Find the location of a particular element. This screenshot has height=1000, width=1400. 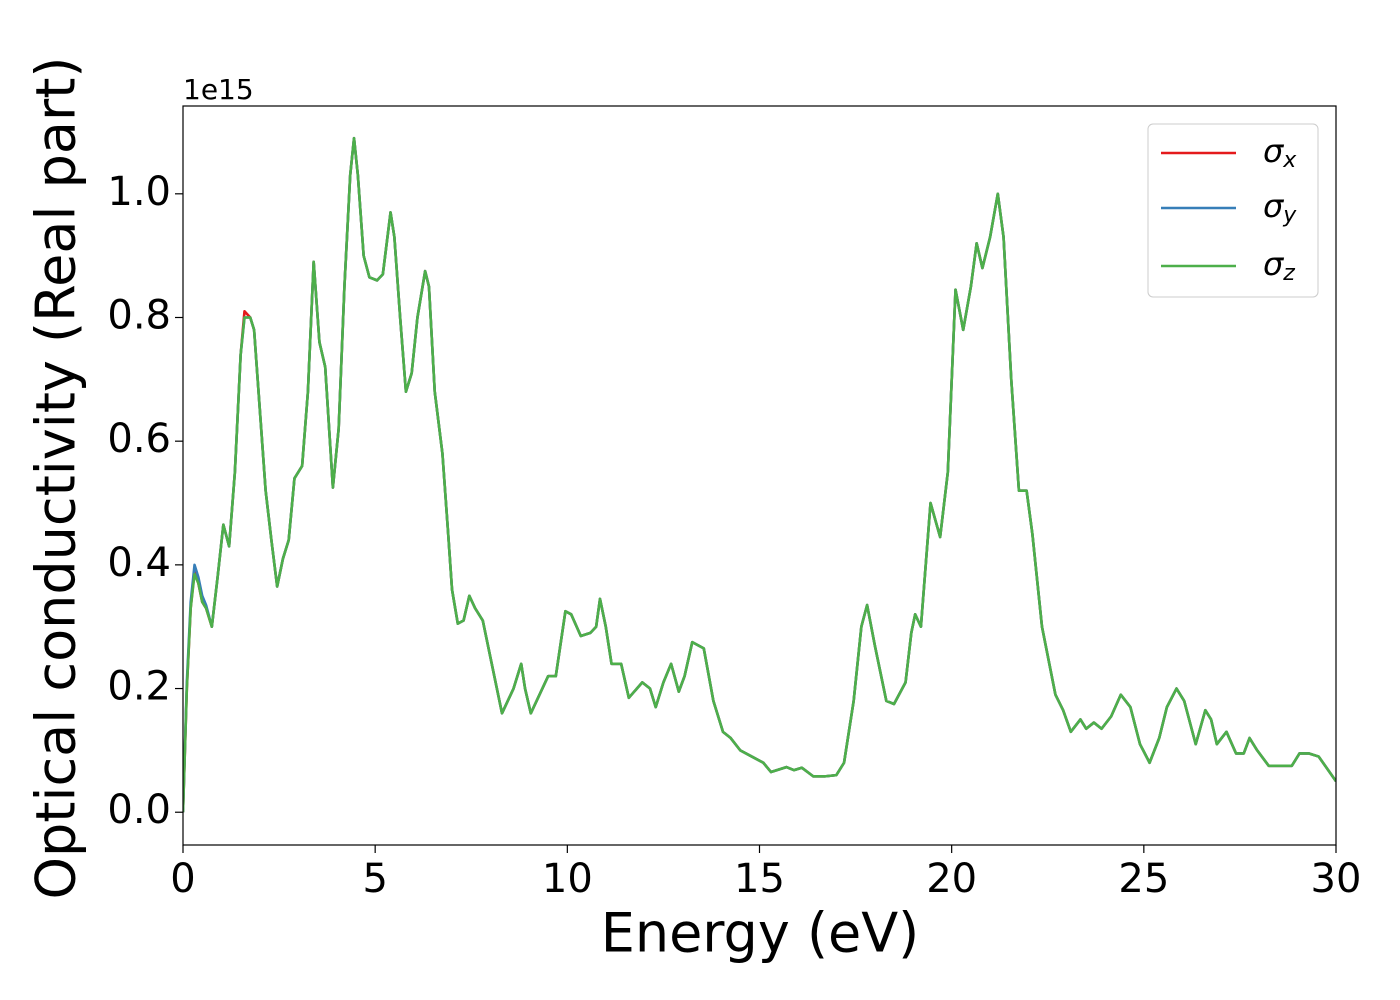

x-tick-label: 0 is located at coordinates (182, 879).